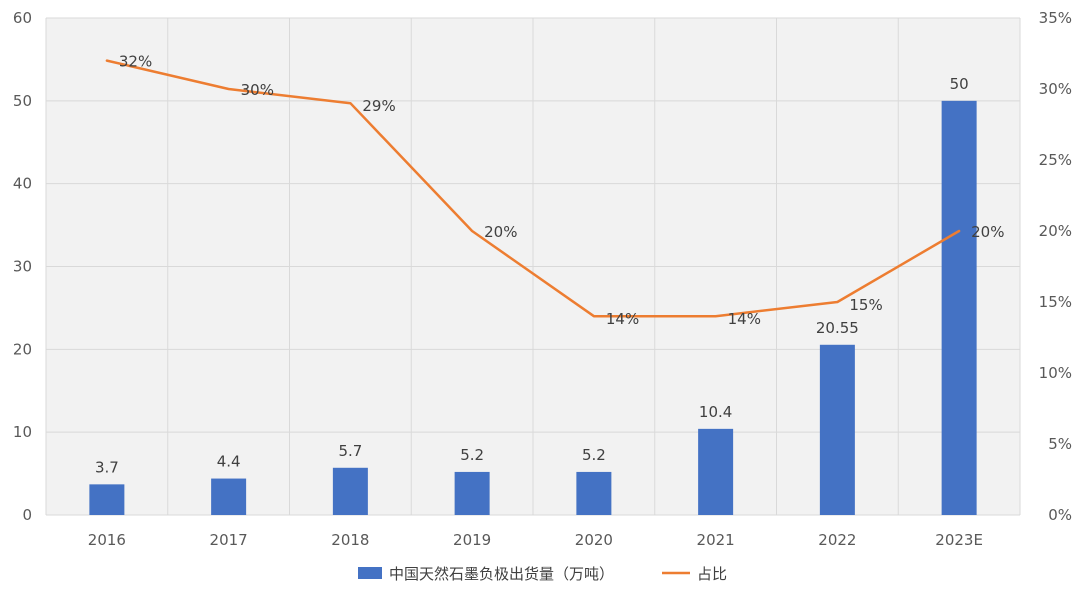  What do you see at coordinates (22, 349) in the screenshot?
I see `left-axis-tick-label: 20` at bounding box center [22, 349].